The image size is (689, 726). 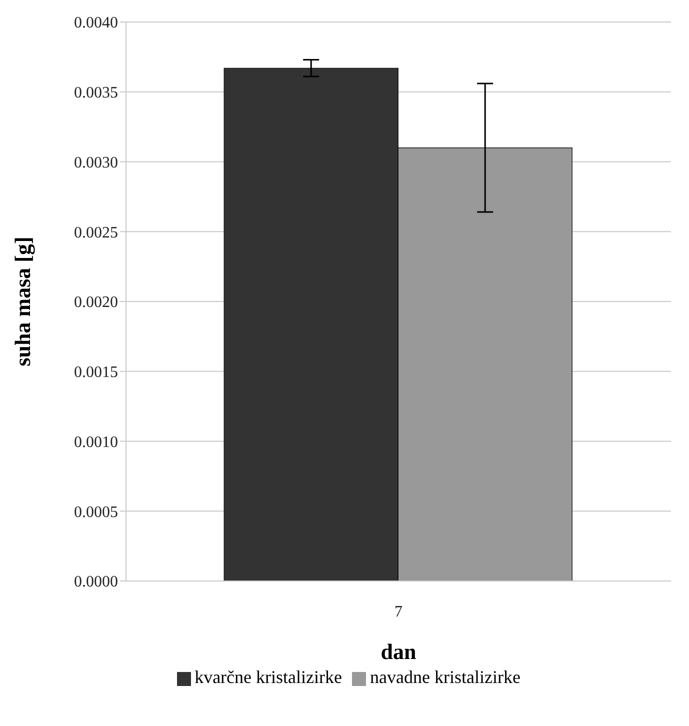 I want to click on y-tick-label: 0.0000, so click(x=96, y=582).